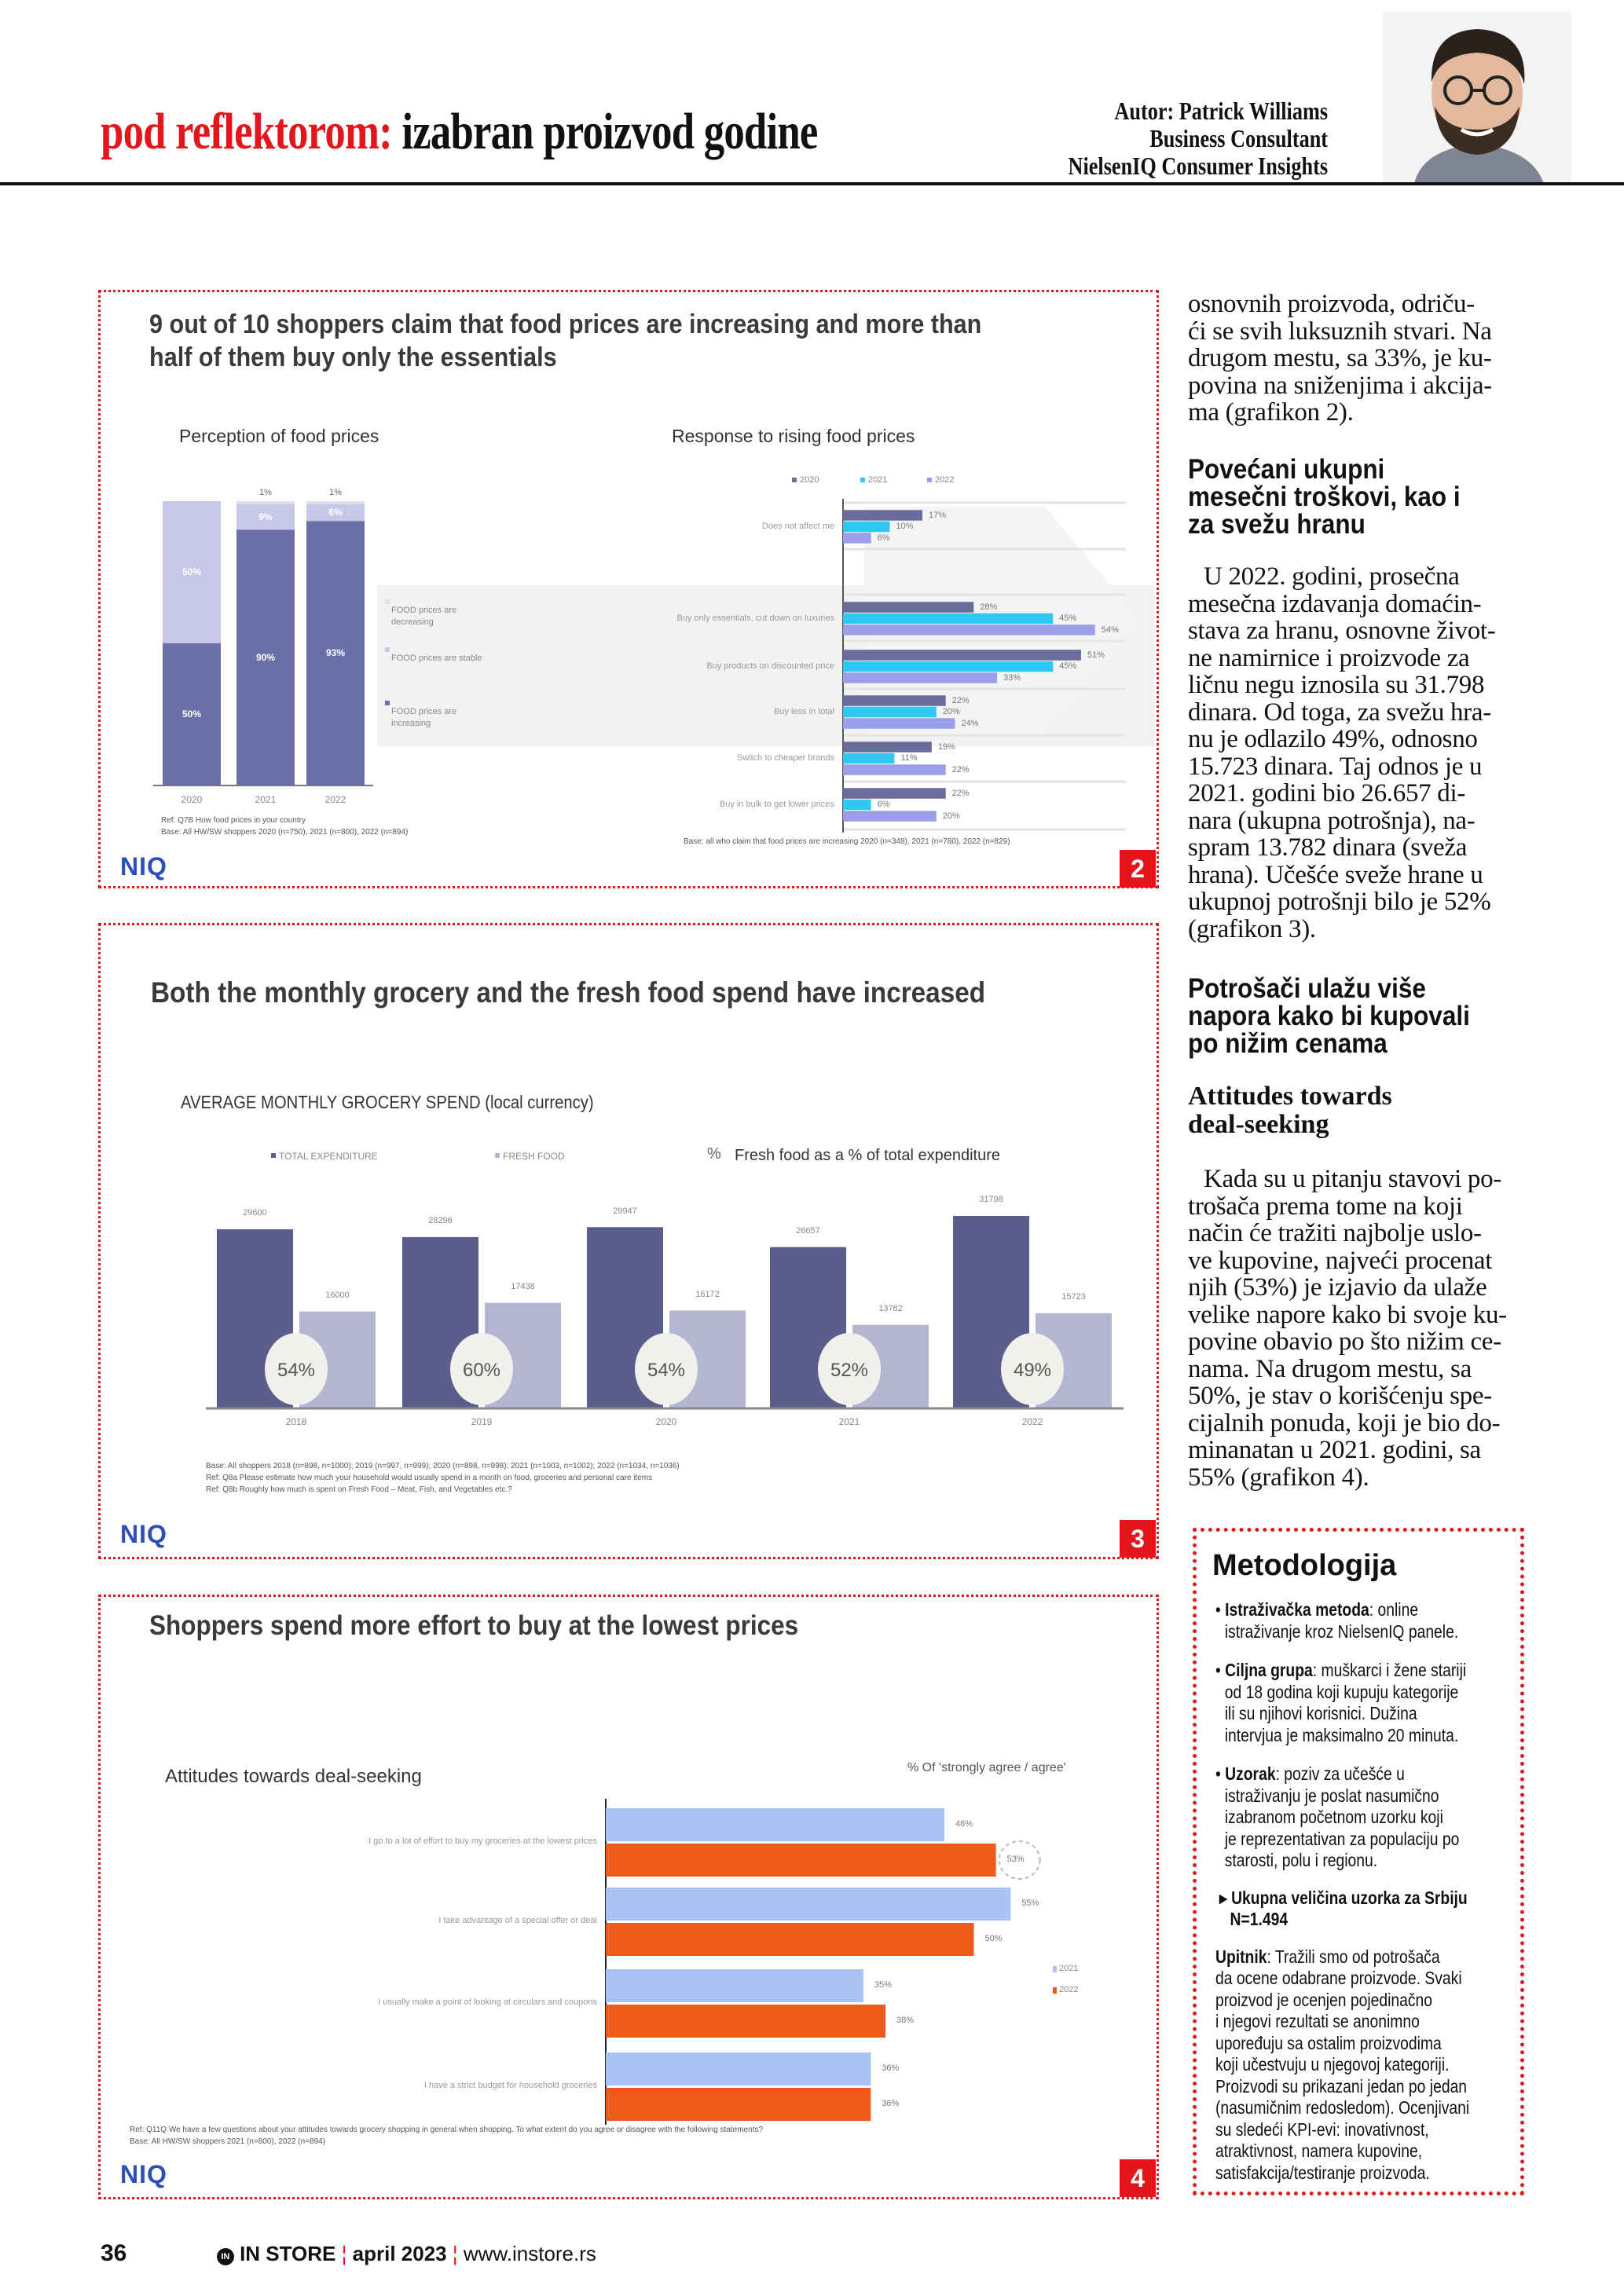 The width and height of the screenshot is (1624, 2296). What do you see at coordinates (1335, 1233) in the screenshot?
I see `text-line: način će tražiti najbolje uslo-` at bounding box center [1335, 1233].